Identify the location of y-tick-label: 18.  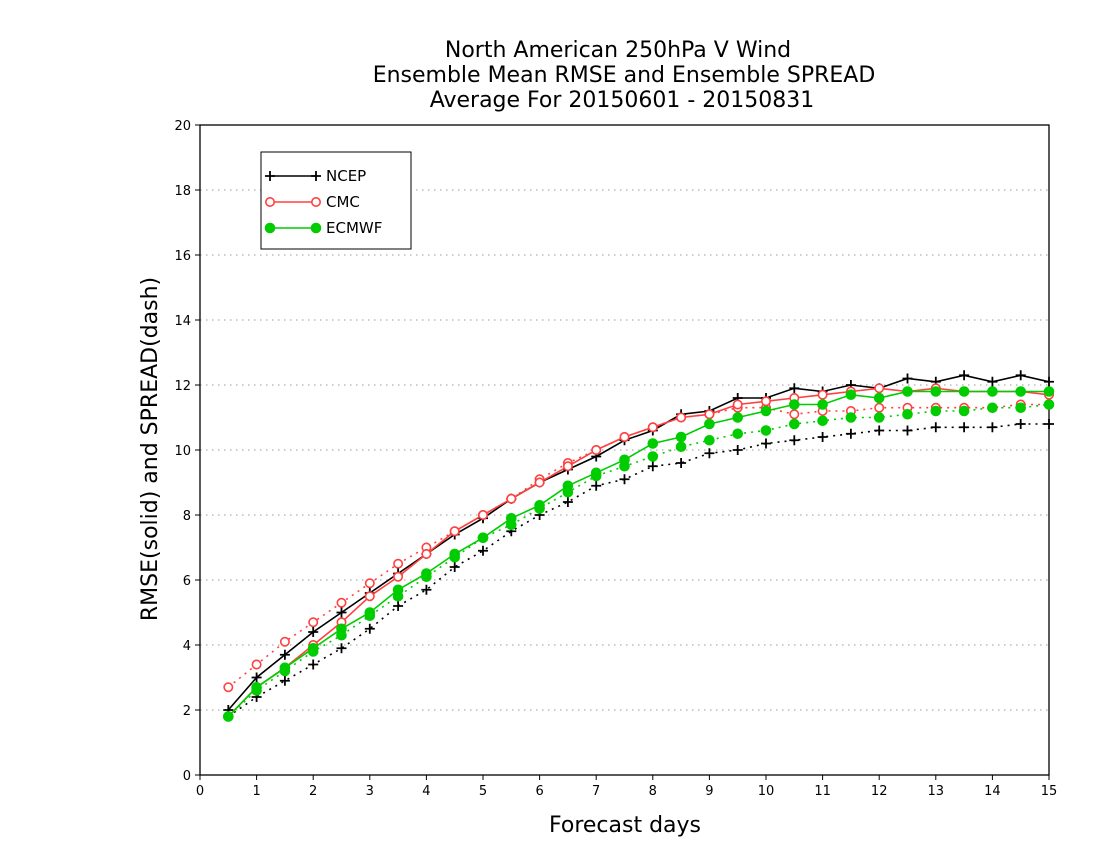
(182, 191).